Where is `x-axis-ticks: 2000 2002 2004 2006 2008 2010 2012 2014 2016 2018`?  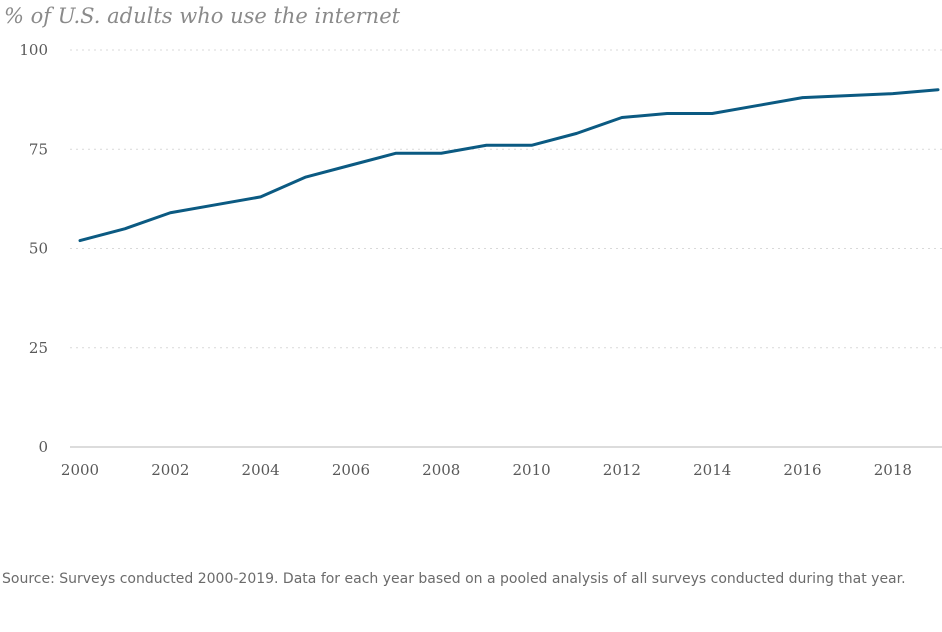 x-axis-ticks: 2000 2002 2004 2006 2008 2010 2012 2014 2016 2018 is located at coordinates (486, 470).